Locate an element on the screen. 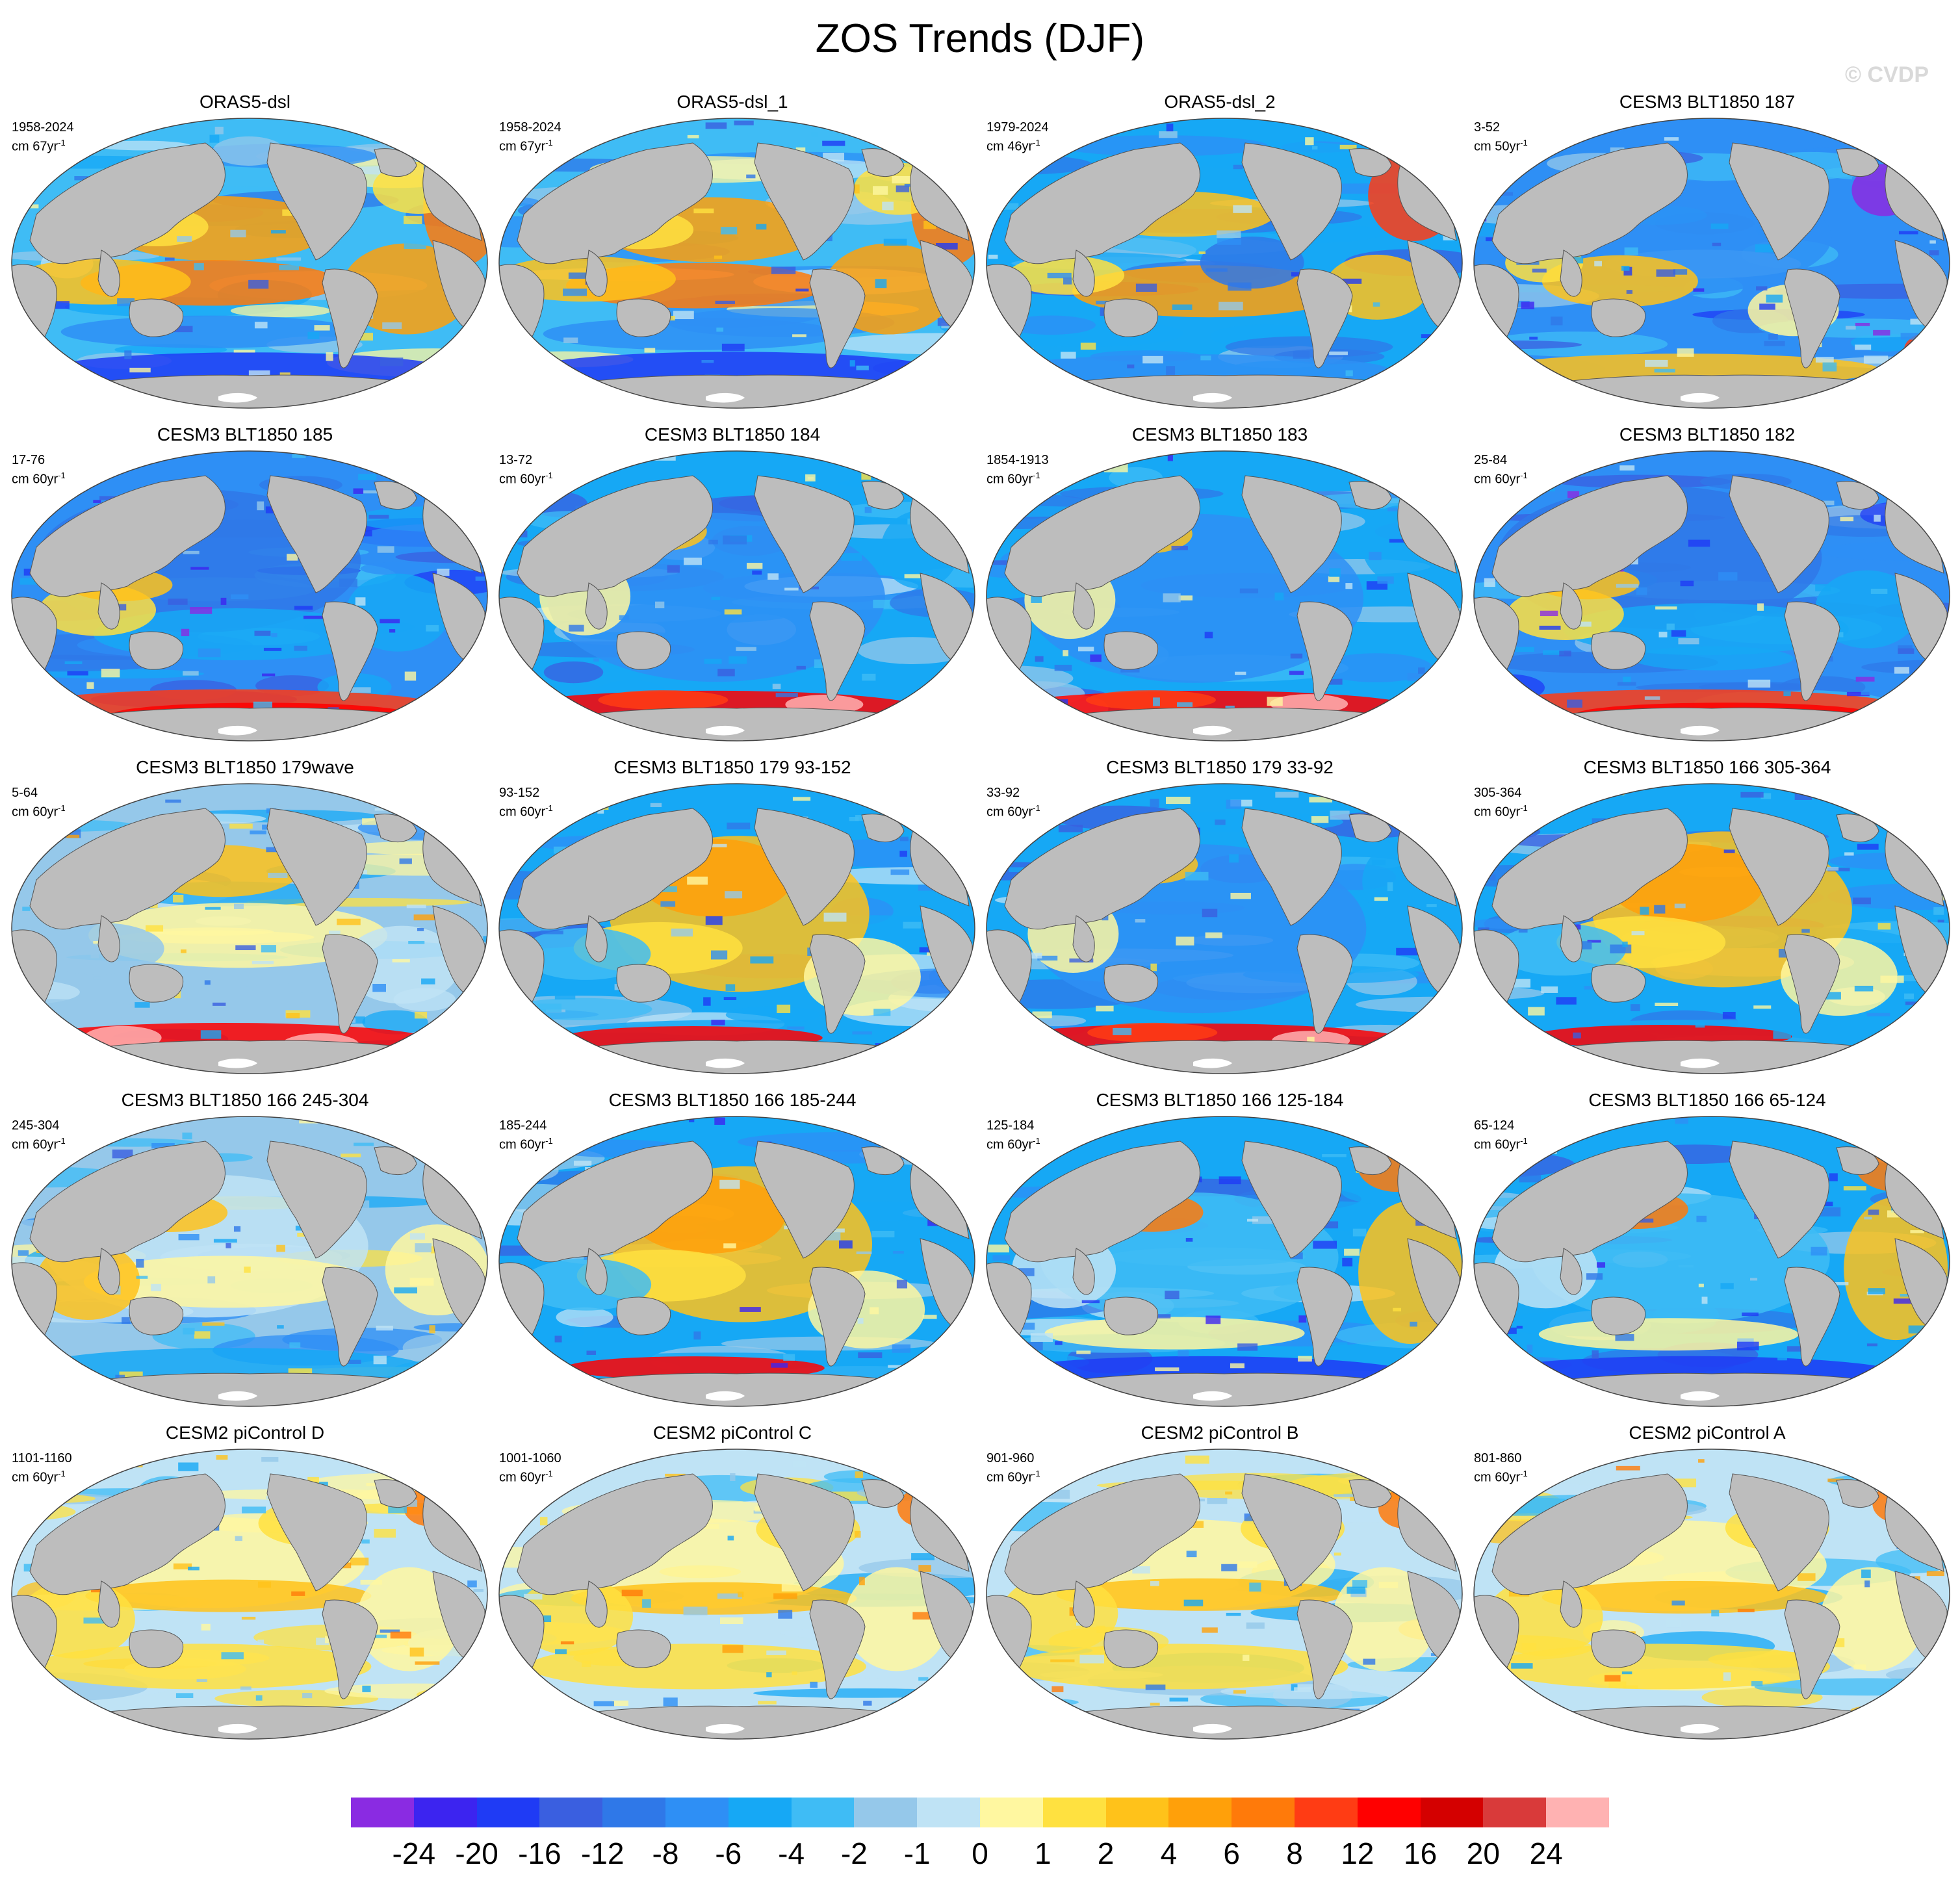  map-panel: CESM2 piControl C 1001-1060 cm 60yr-1 is located at coordinates (732, 1581).